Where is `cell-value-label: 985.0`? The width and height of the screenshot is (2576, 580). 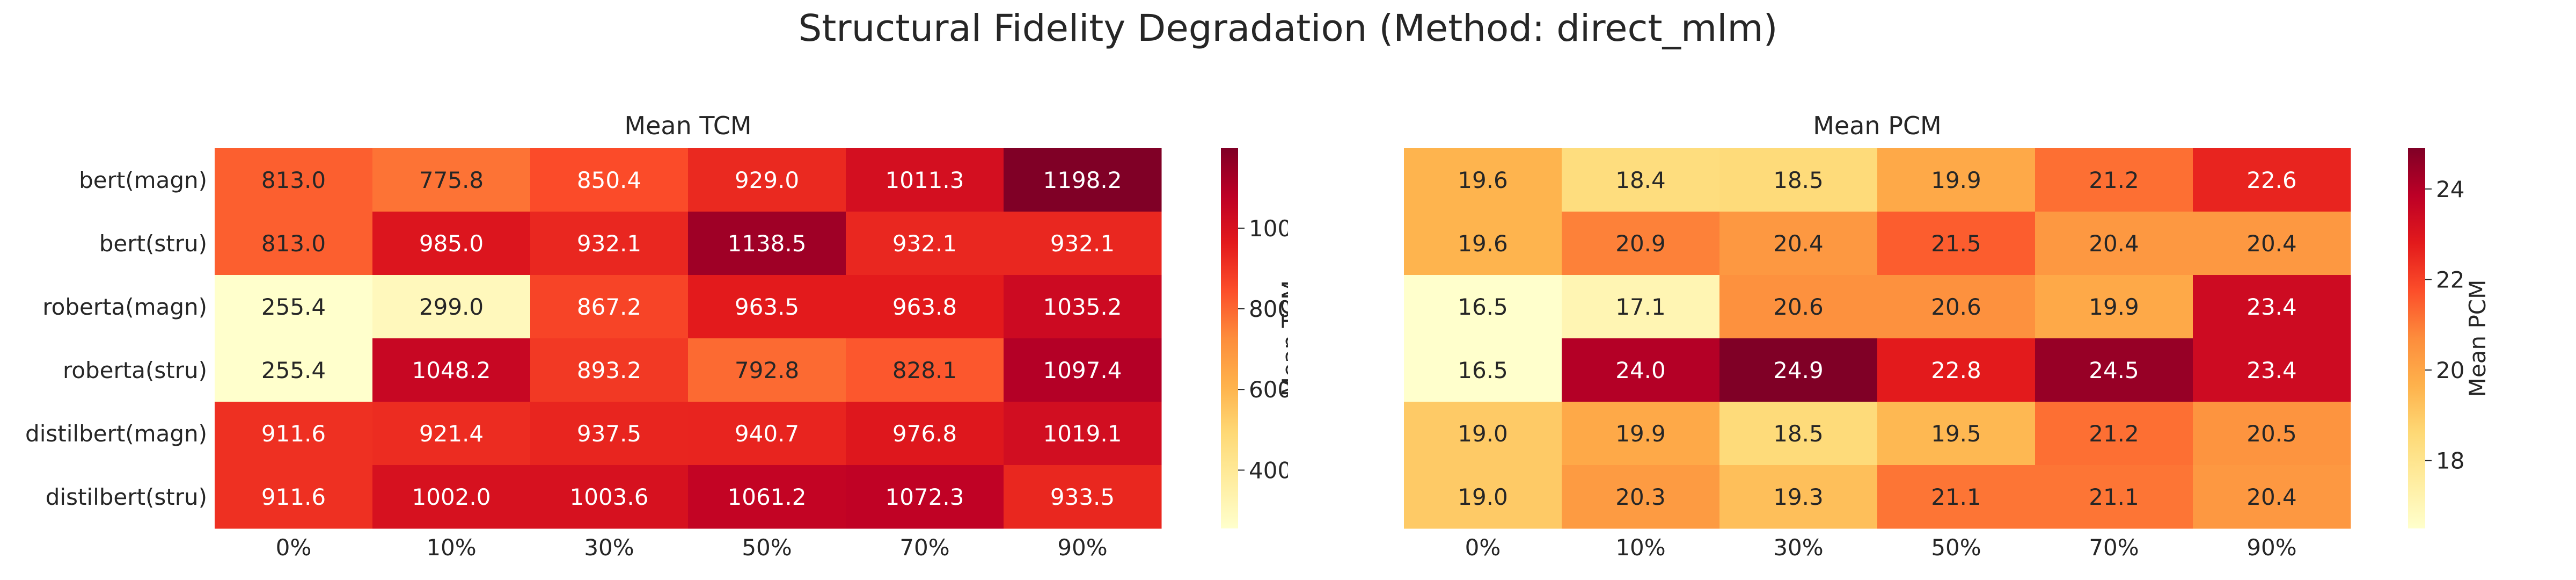 cell-value-label: 985.0 is located at coordinates (451, 243).